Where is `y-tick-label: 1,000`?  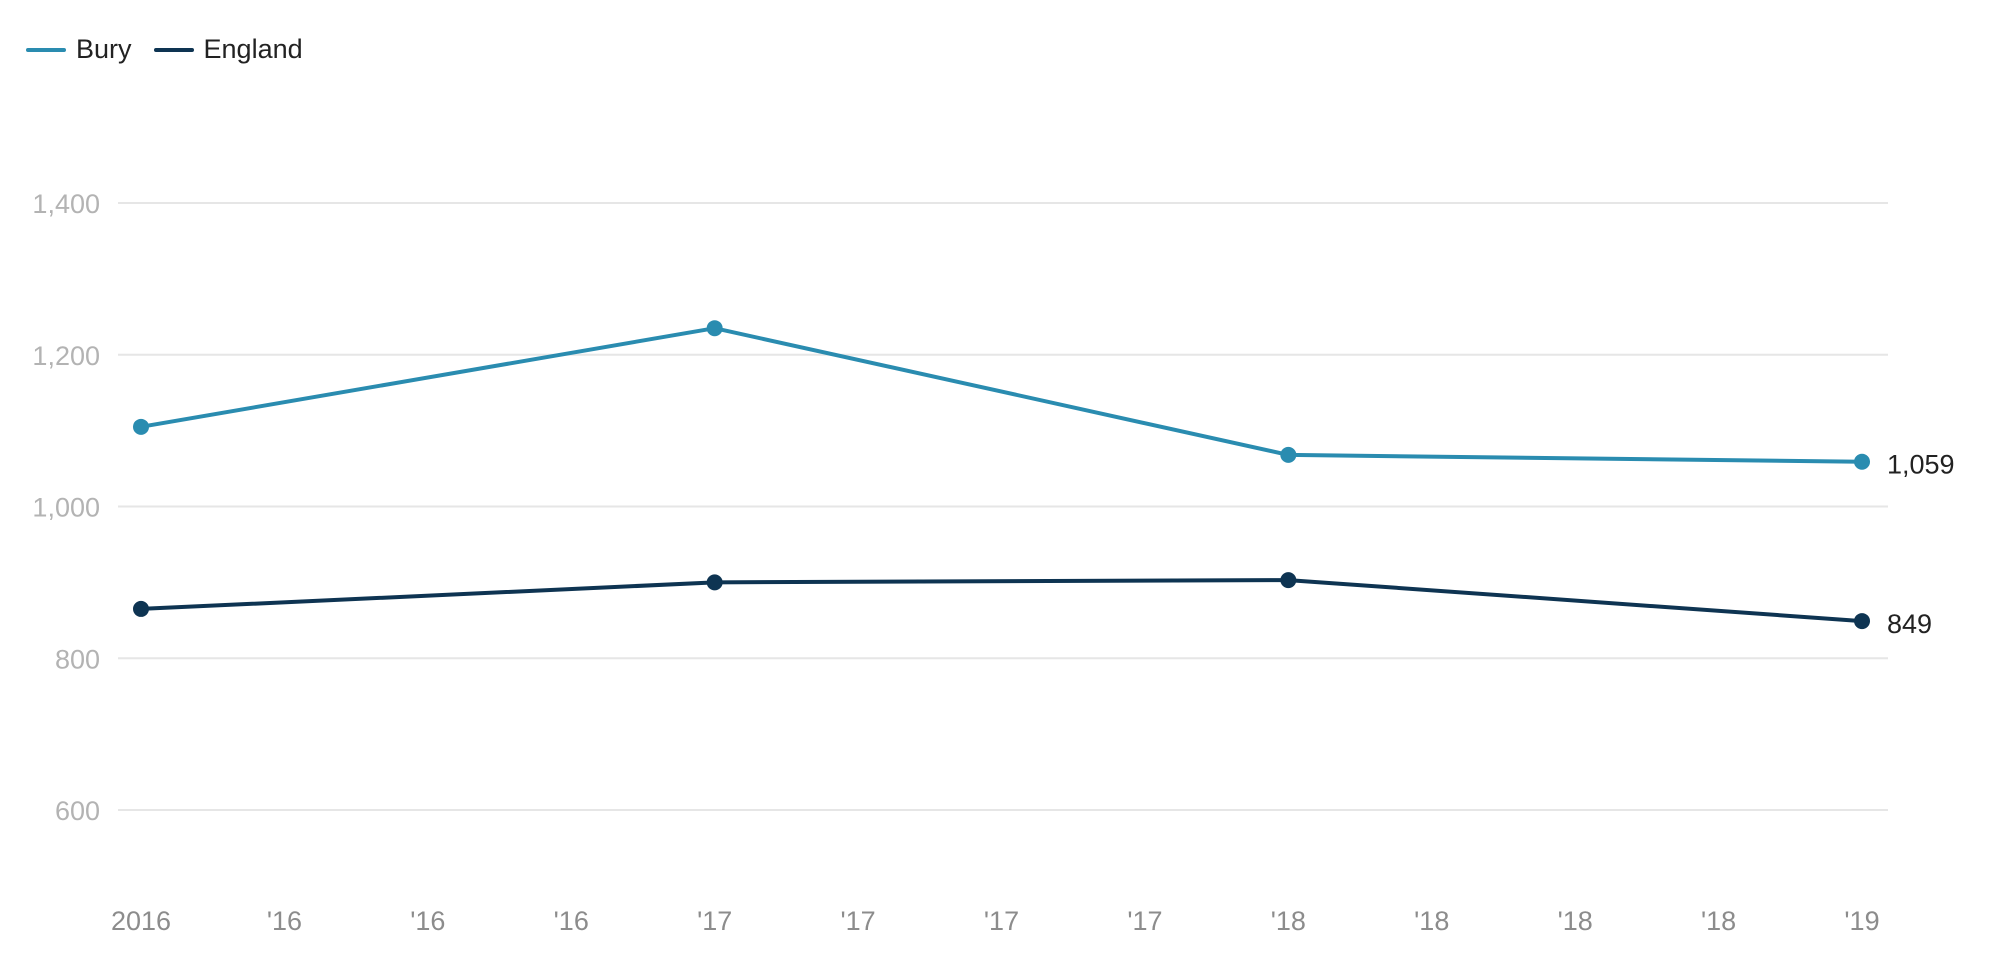 y-tick-label: 1,000 is located at coordinates (66, 508).